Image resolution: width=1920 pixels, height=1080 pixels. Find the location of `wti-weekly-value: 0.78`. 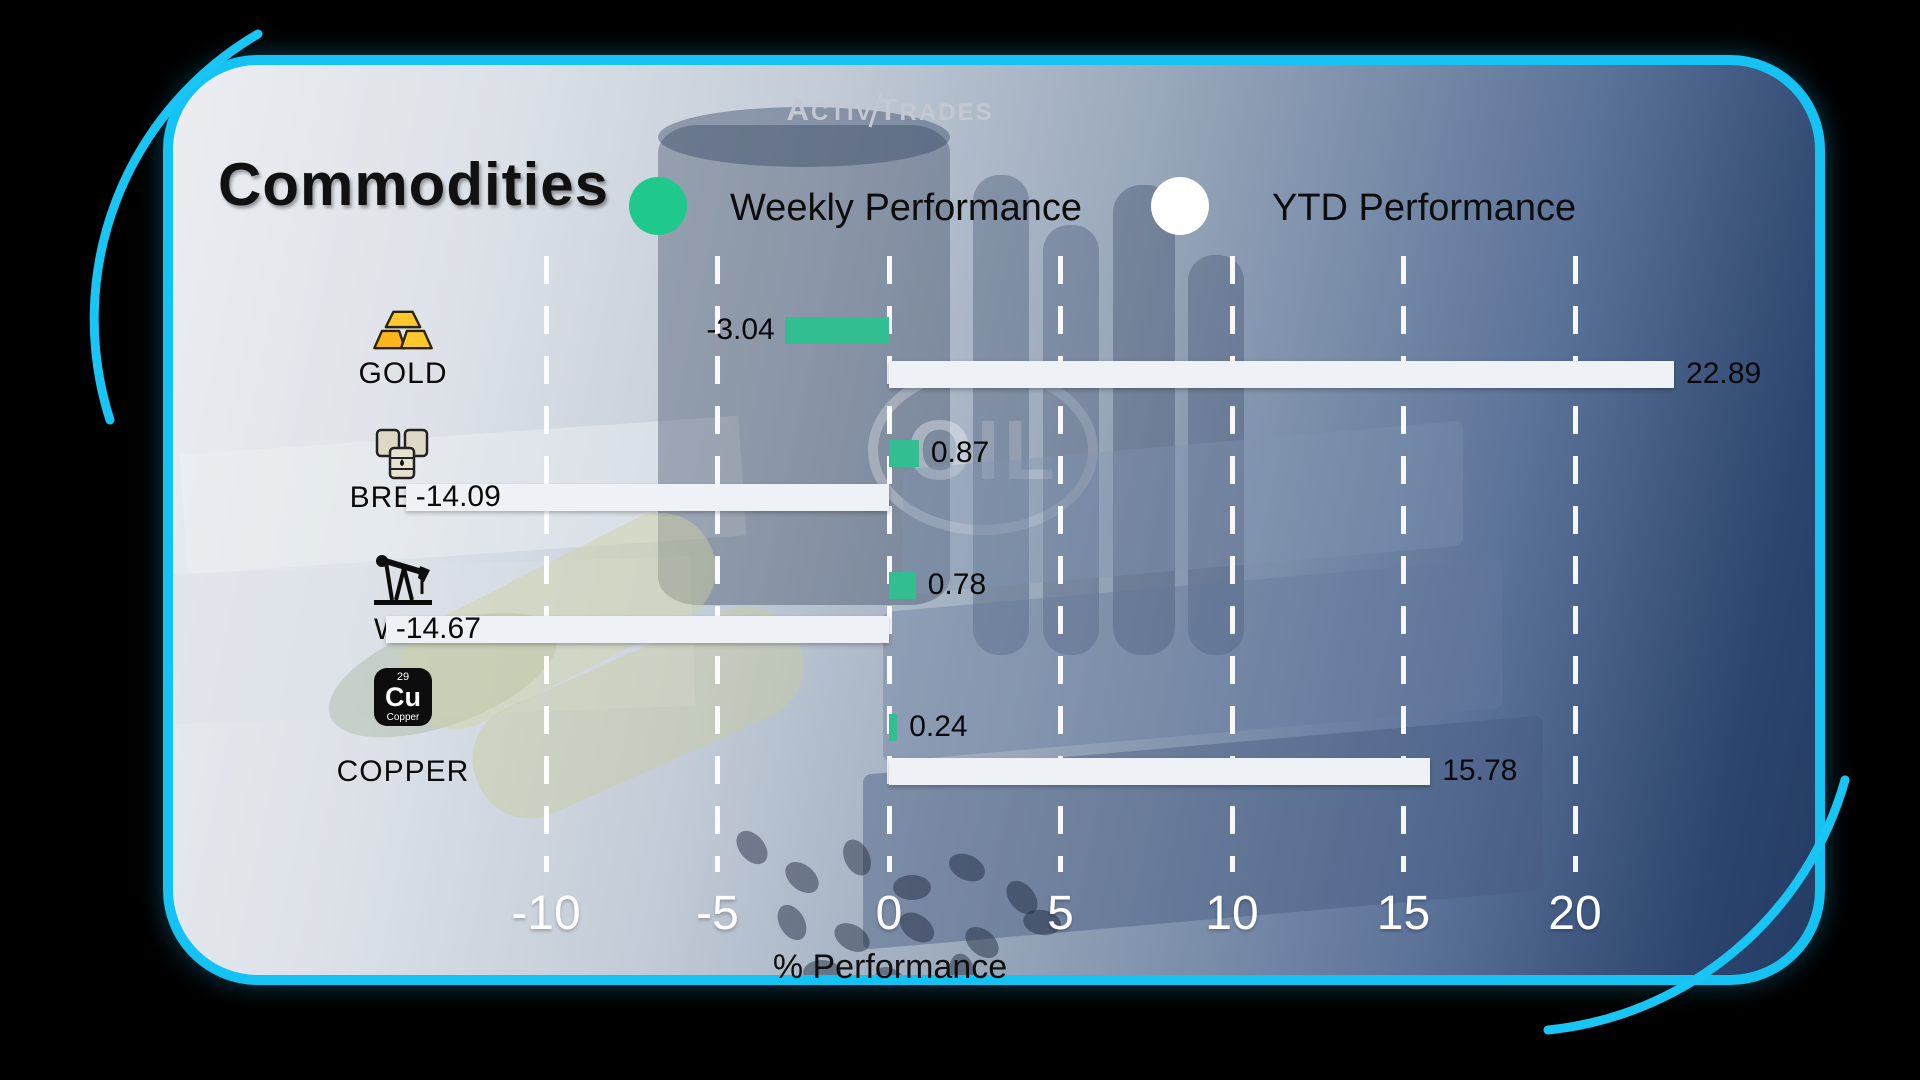

wti-weekly-value: 0.78 is located at coordinates (957, 584).